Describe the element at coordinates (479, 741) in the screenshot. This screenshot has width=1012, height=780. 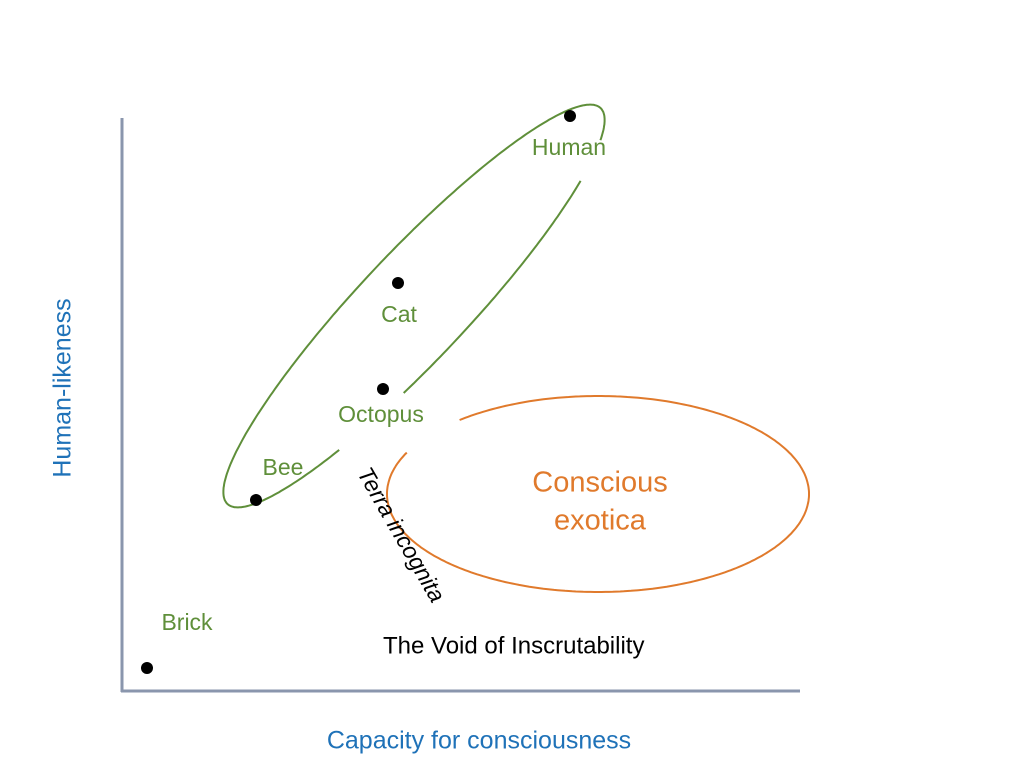
I see `x-axis-label: Capacity for consciousness` at that location.